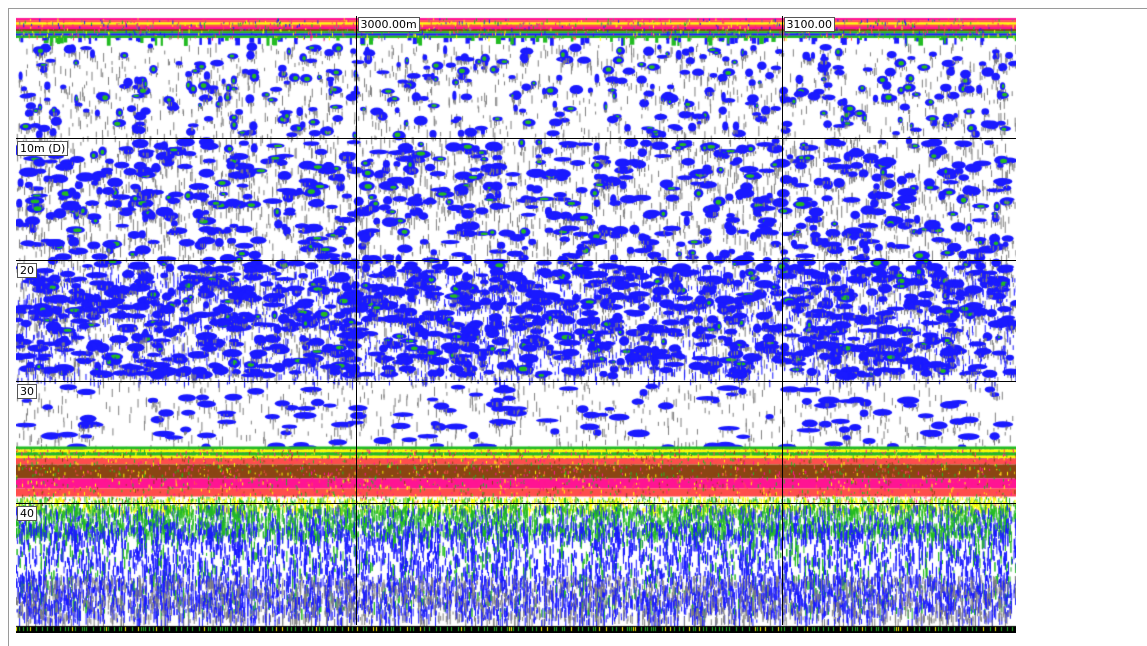 This screenshot has width=1147, height=646. What do you see at coordinates (27, 513) in the screenshot?
I see `y-tick-label-3: 40` at bounding box center [27, 513].